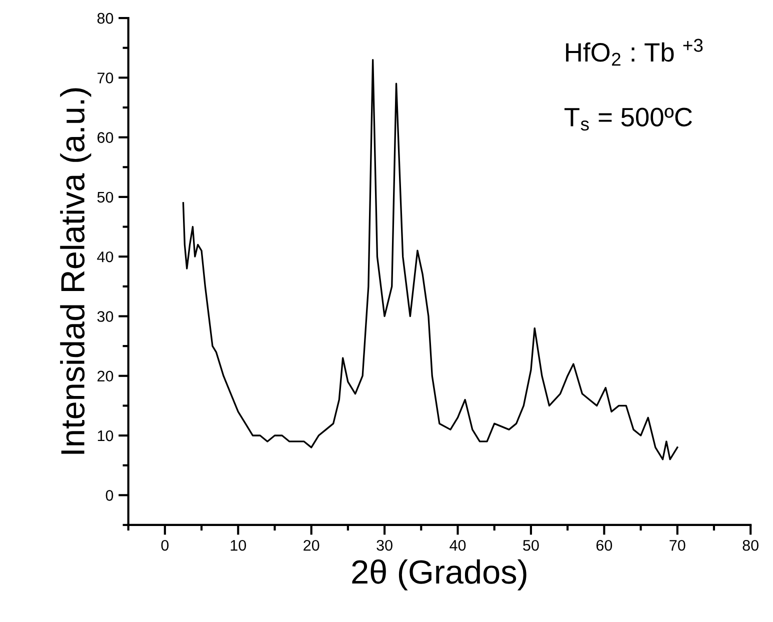 The width and height of the screenshot is (773, 622). Describe the element at coordinates (106, 137) in the screenshot. I see `y-tick-label: 60` at that location.